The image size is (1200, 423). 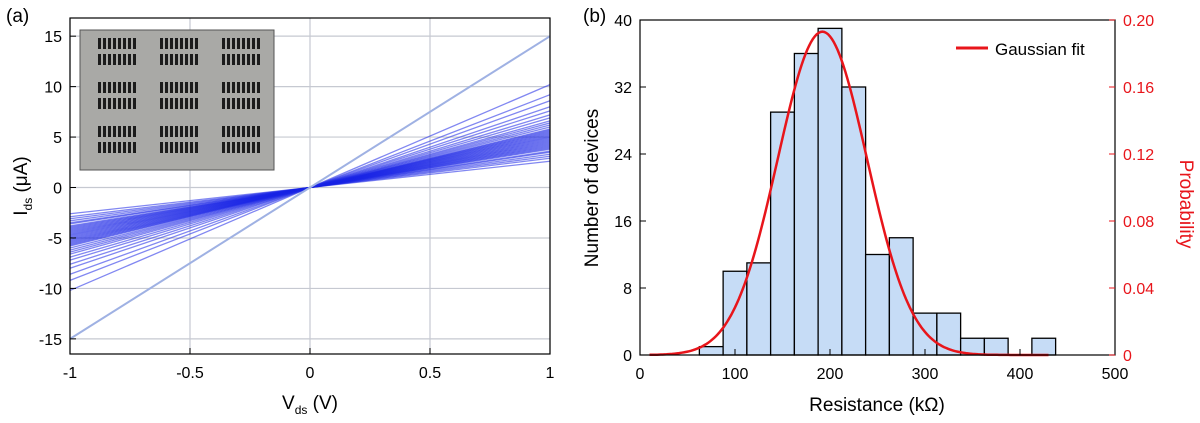 What do you see at coordinates (190, 373) in the screenshot?
I see `x-tick-label: -0.5` at bounding box center [190, 373].